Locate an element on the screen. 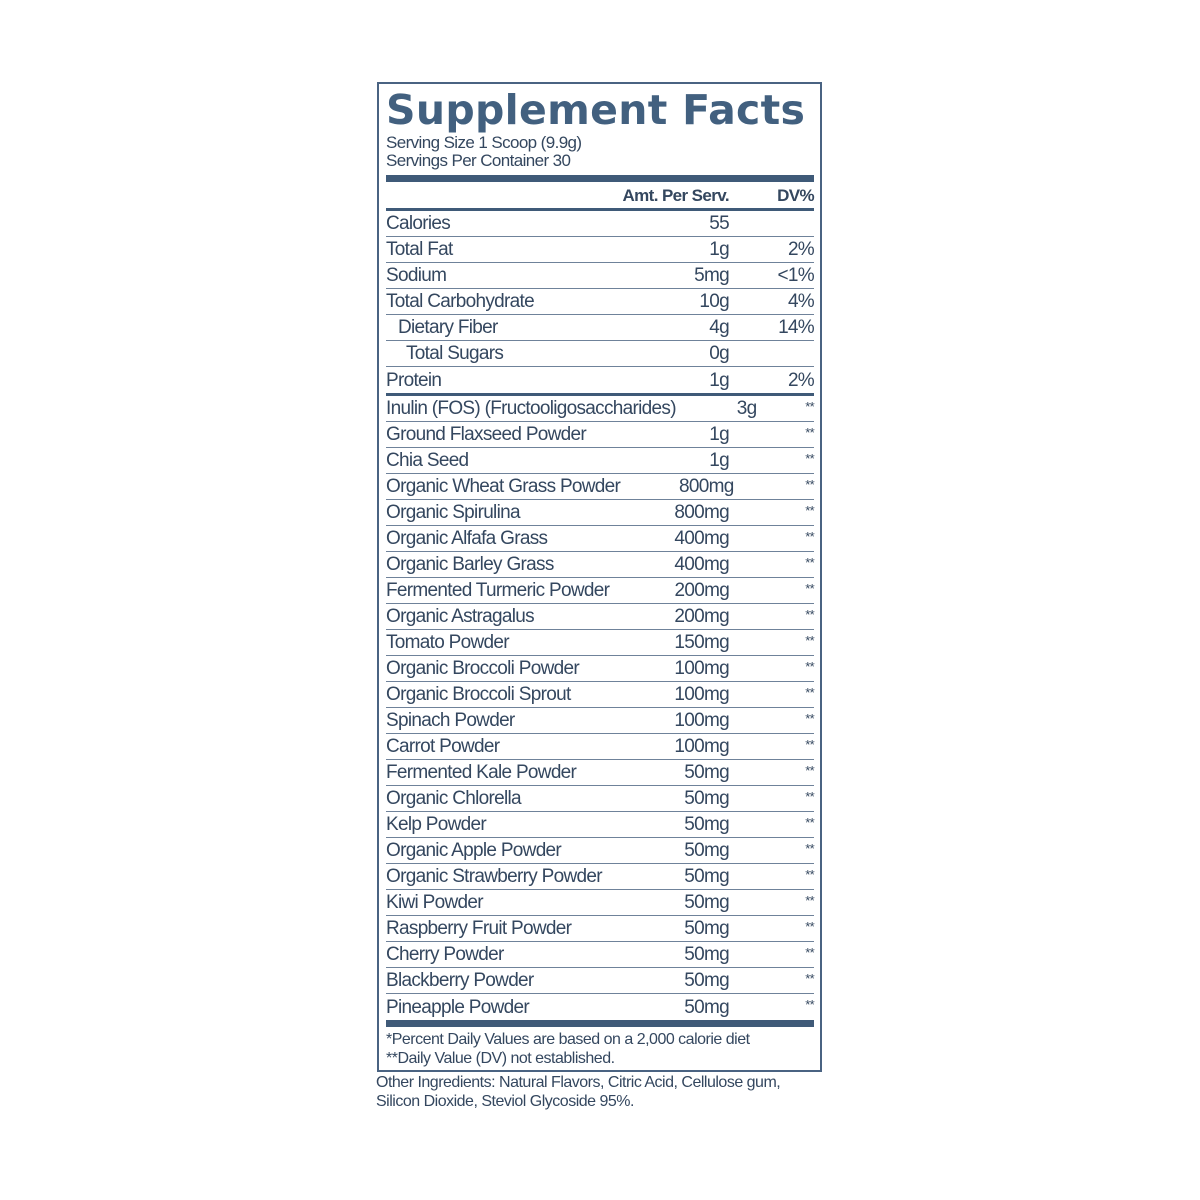 The height and width of the screenshot is (1200, 1200). row-name: Organic Wheat Grass Powder is located at coordinates (503, 486).